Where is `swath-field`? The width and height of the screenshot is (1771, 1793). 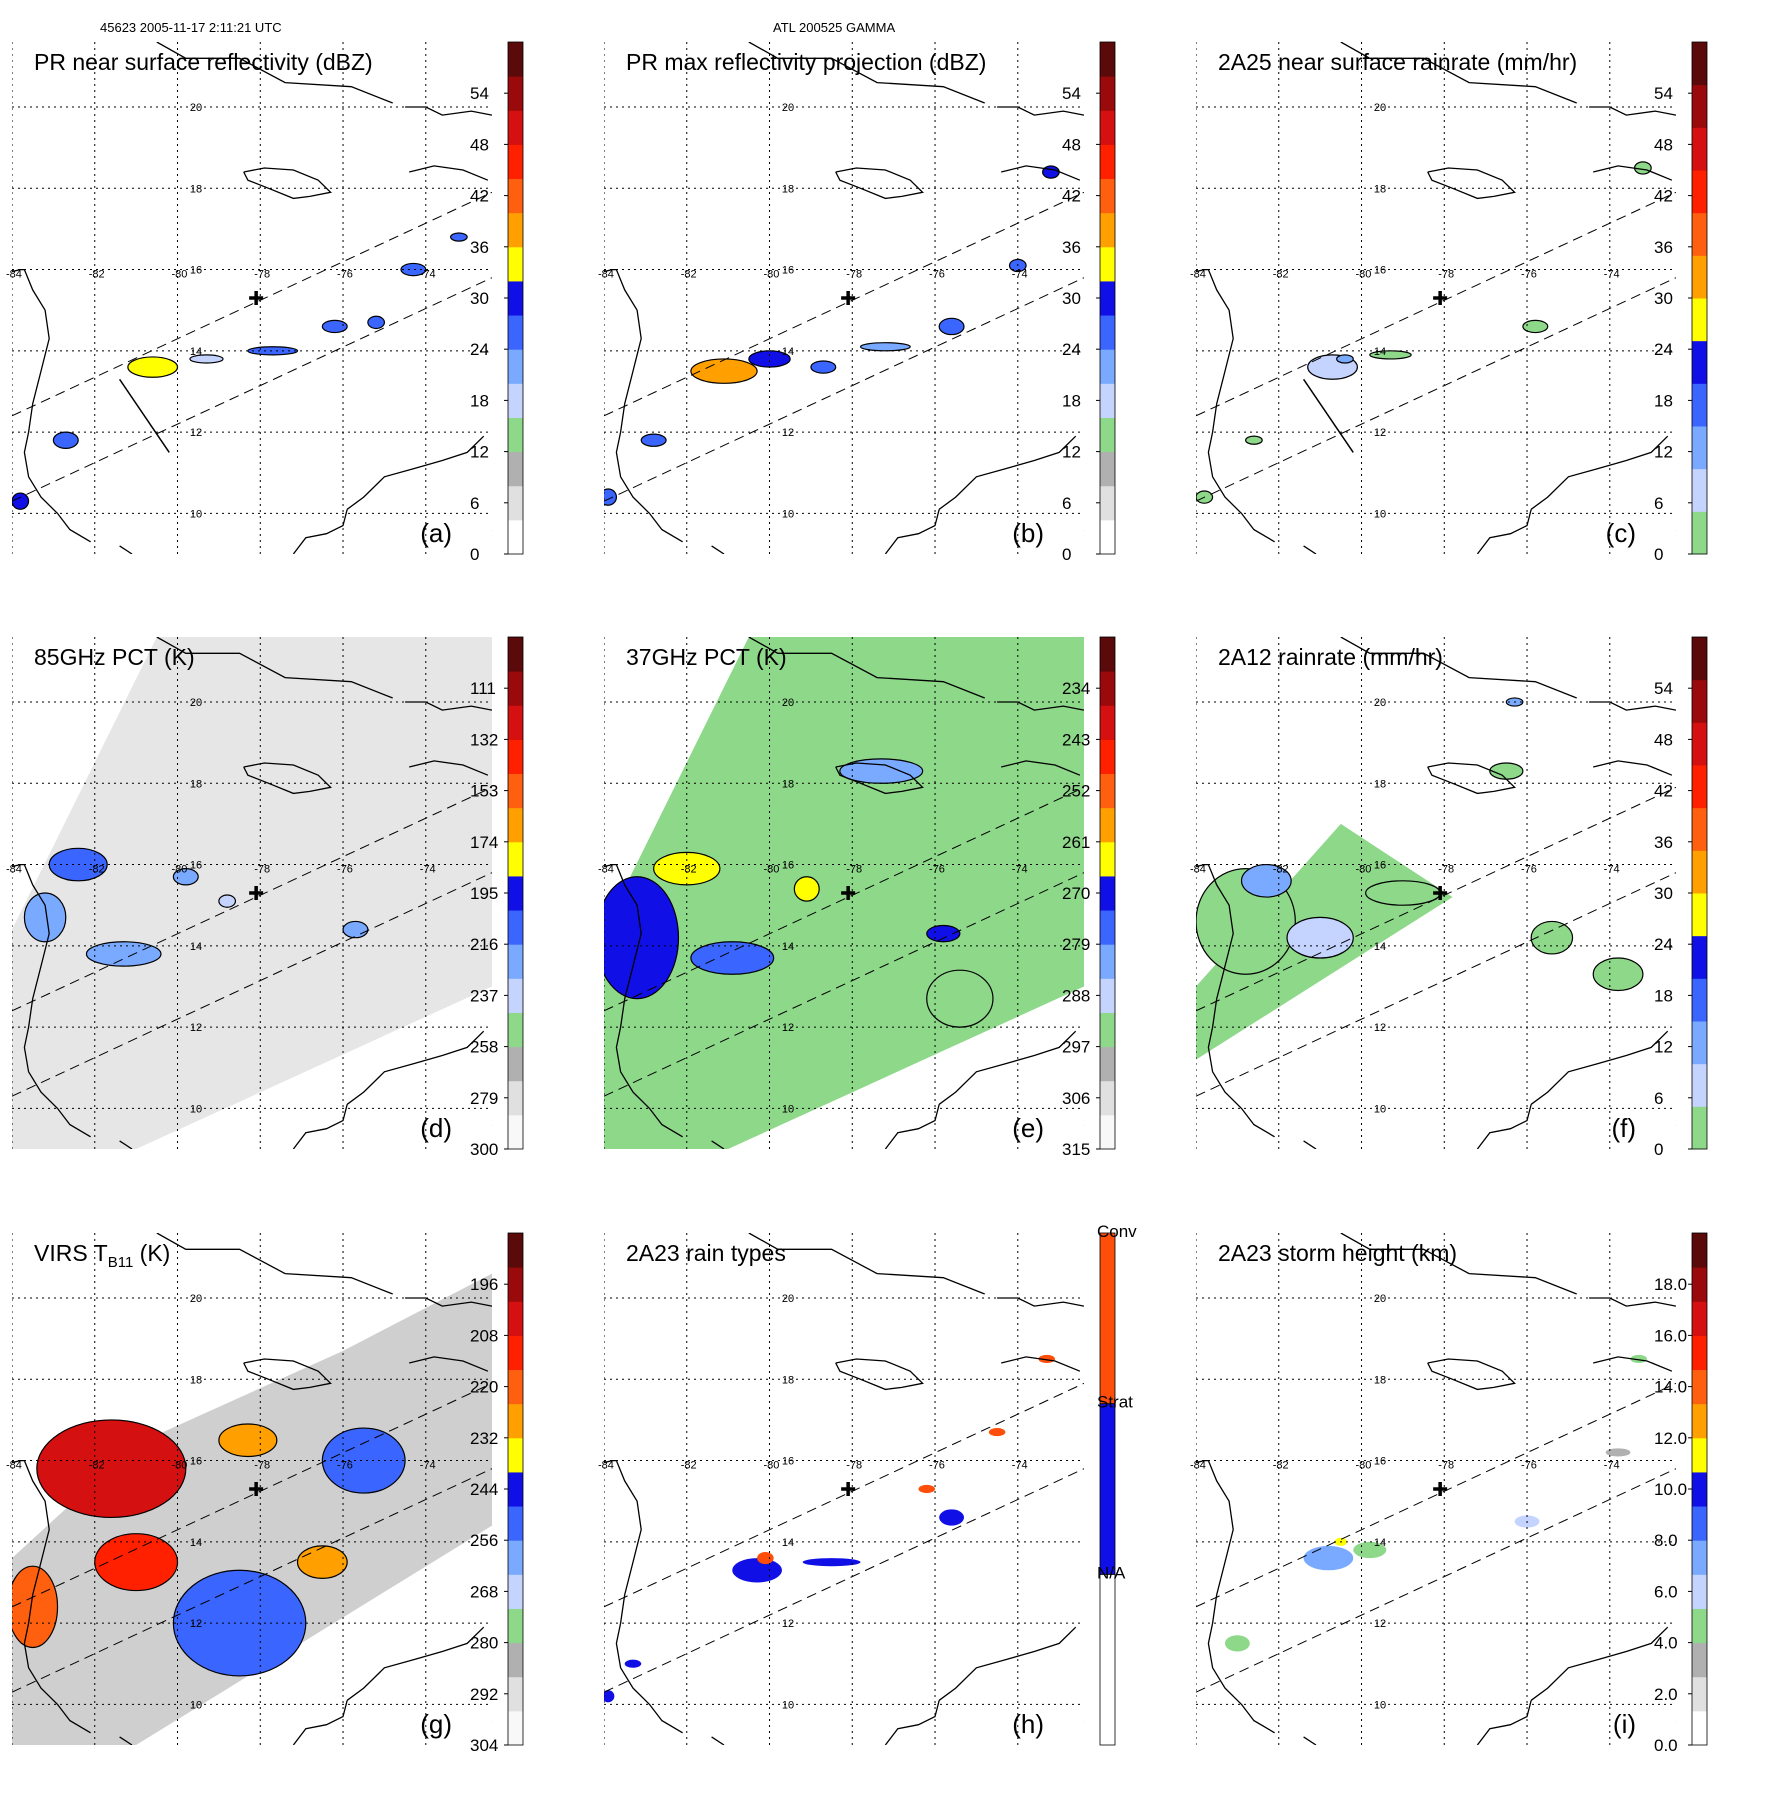 swath-field is located at coordinates (252, 1509).